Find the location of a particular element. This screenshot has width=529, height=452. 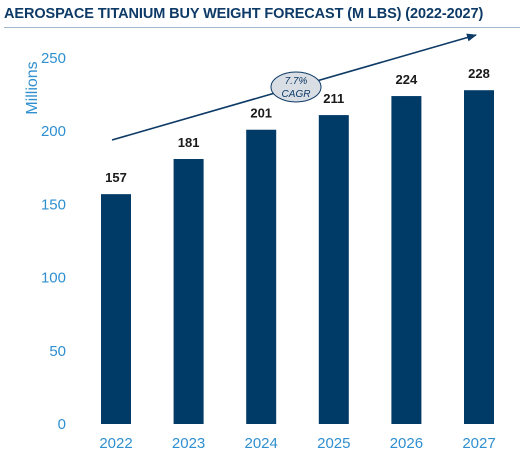

data-label: 211 is located at coordinates (333, 98).